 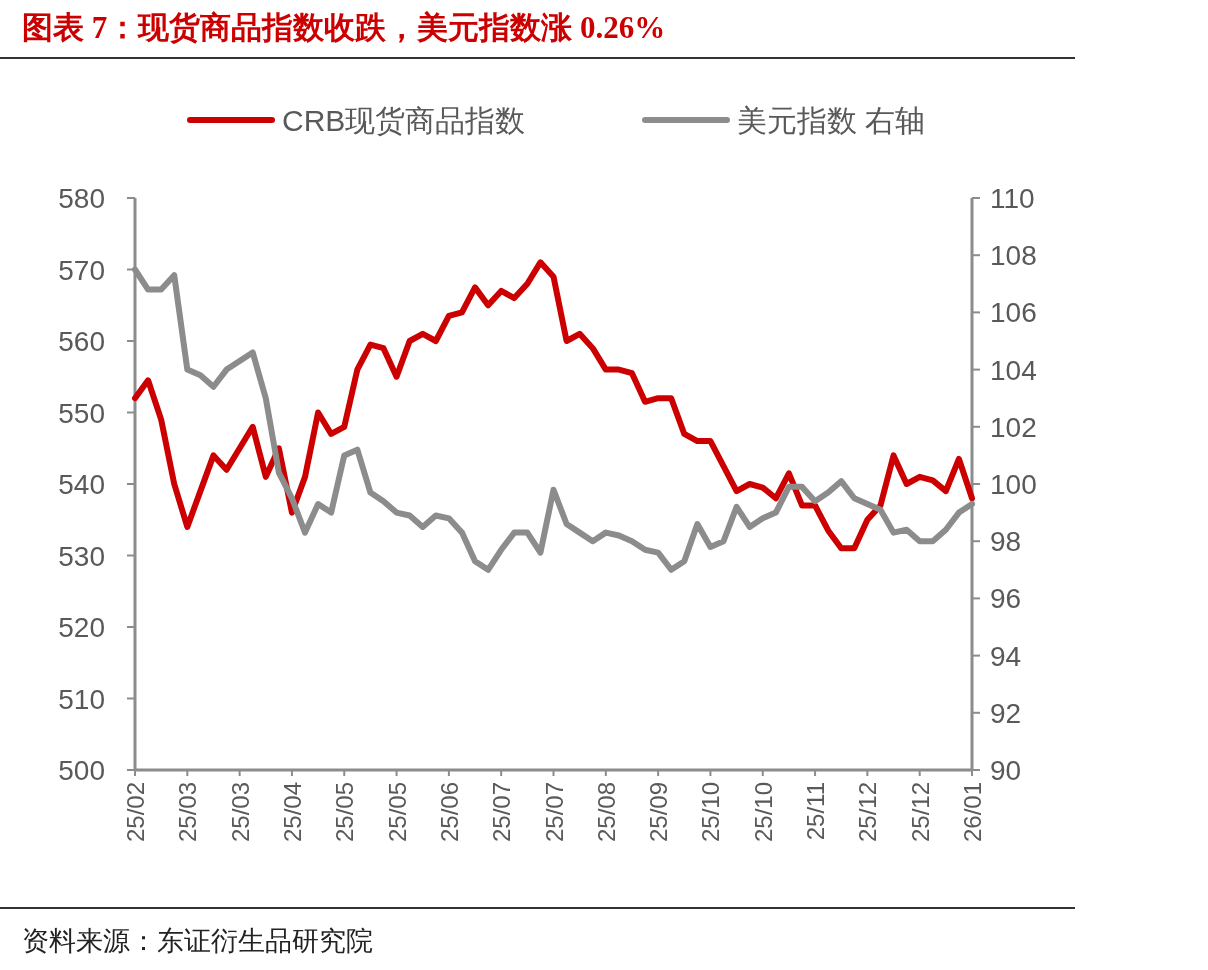 What do you see at coordinates (1006, 713) in the screenshot?
I see `y2-tick-label: 92` at bounding box center [1006, 713].